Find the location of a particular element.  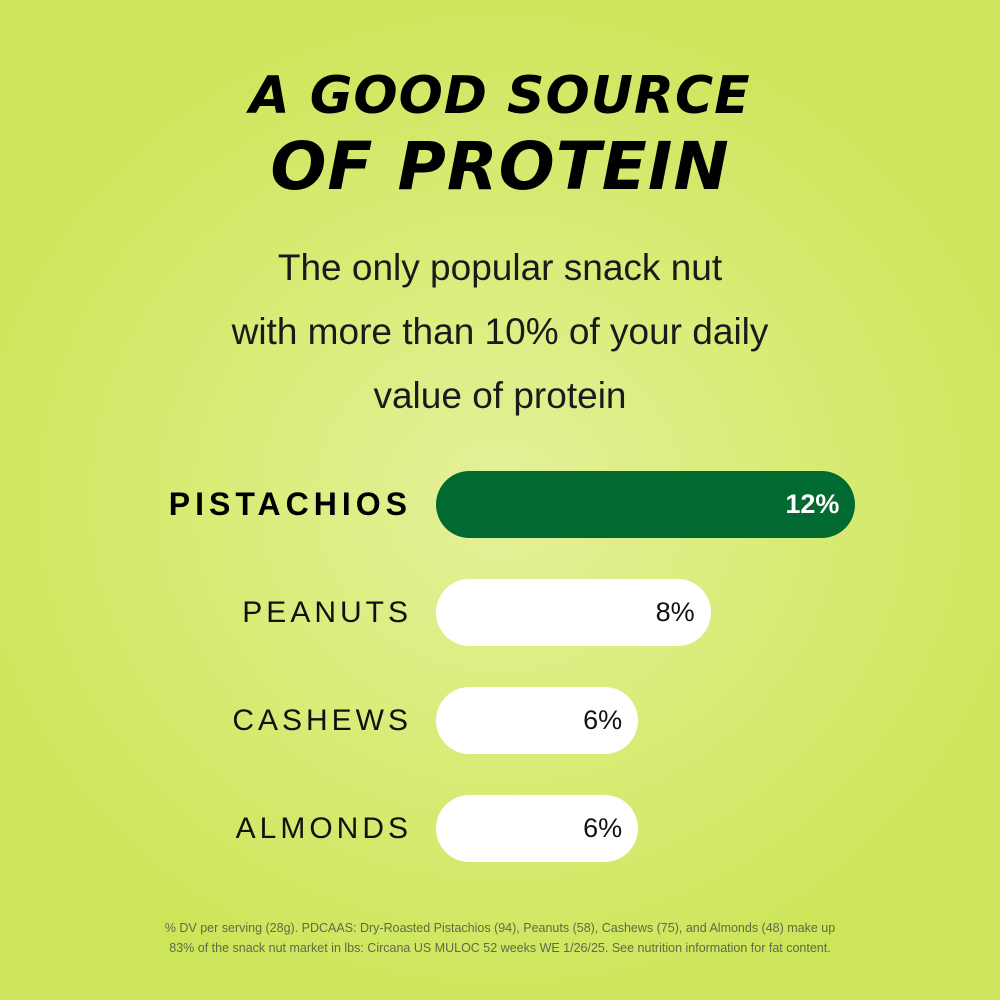

subtitle-line: value of protein is located at coordinates (500, 395).